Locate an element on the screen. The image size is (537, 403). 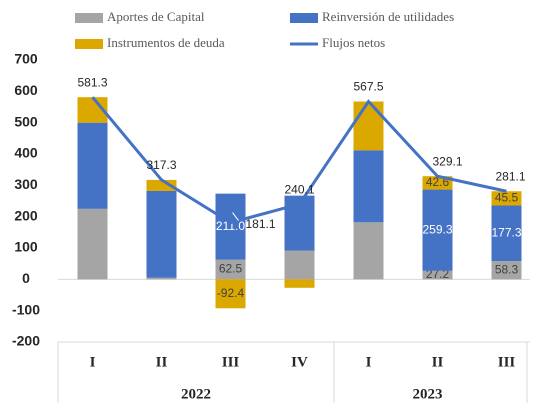
legend-label: Reinversión de utilidades is located at coordinates (388, 16).